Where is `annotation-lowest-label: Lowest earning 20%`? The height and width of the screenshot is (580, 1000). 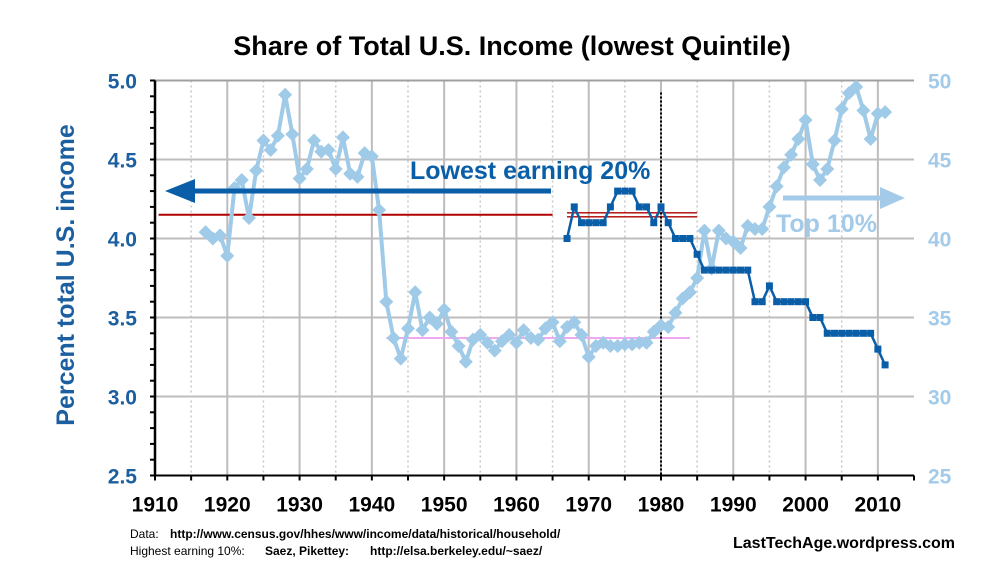
annotation-lowest-label: Lowest earning 20% is located at coordinates (530, 171).